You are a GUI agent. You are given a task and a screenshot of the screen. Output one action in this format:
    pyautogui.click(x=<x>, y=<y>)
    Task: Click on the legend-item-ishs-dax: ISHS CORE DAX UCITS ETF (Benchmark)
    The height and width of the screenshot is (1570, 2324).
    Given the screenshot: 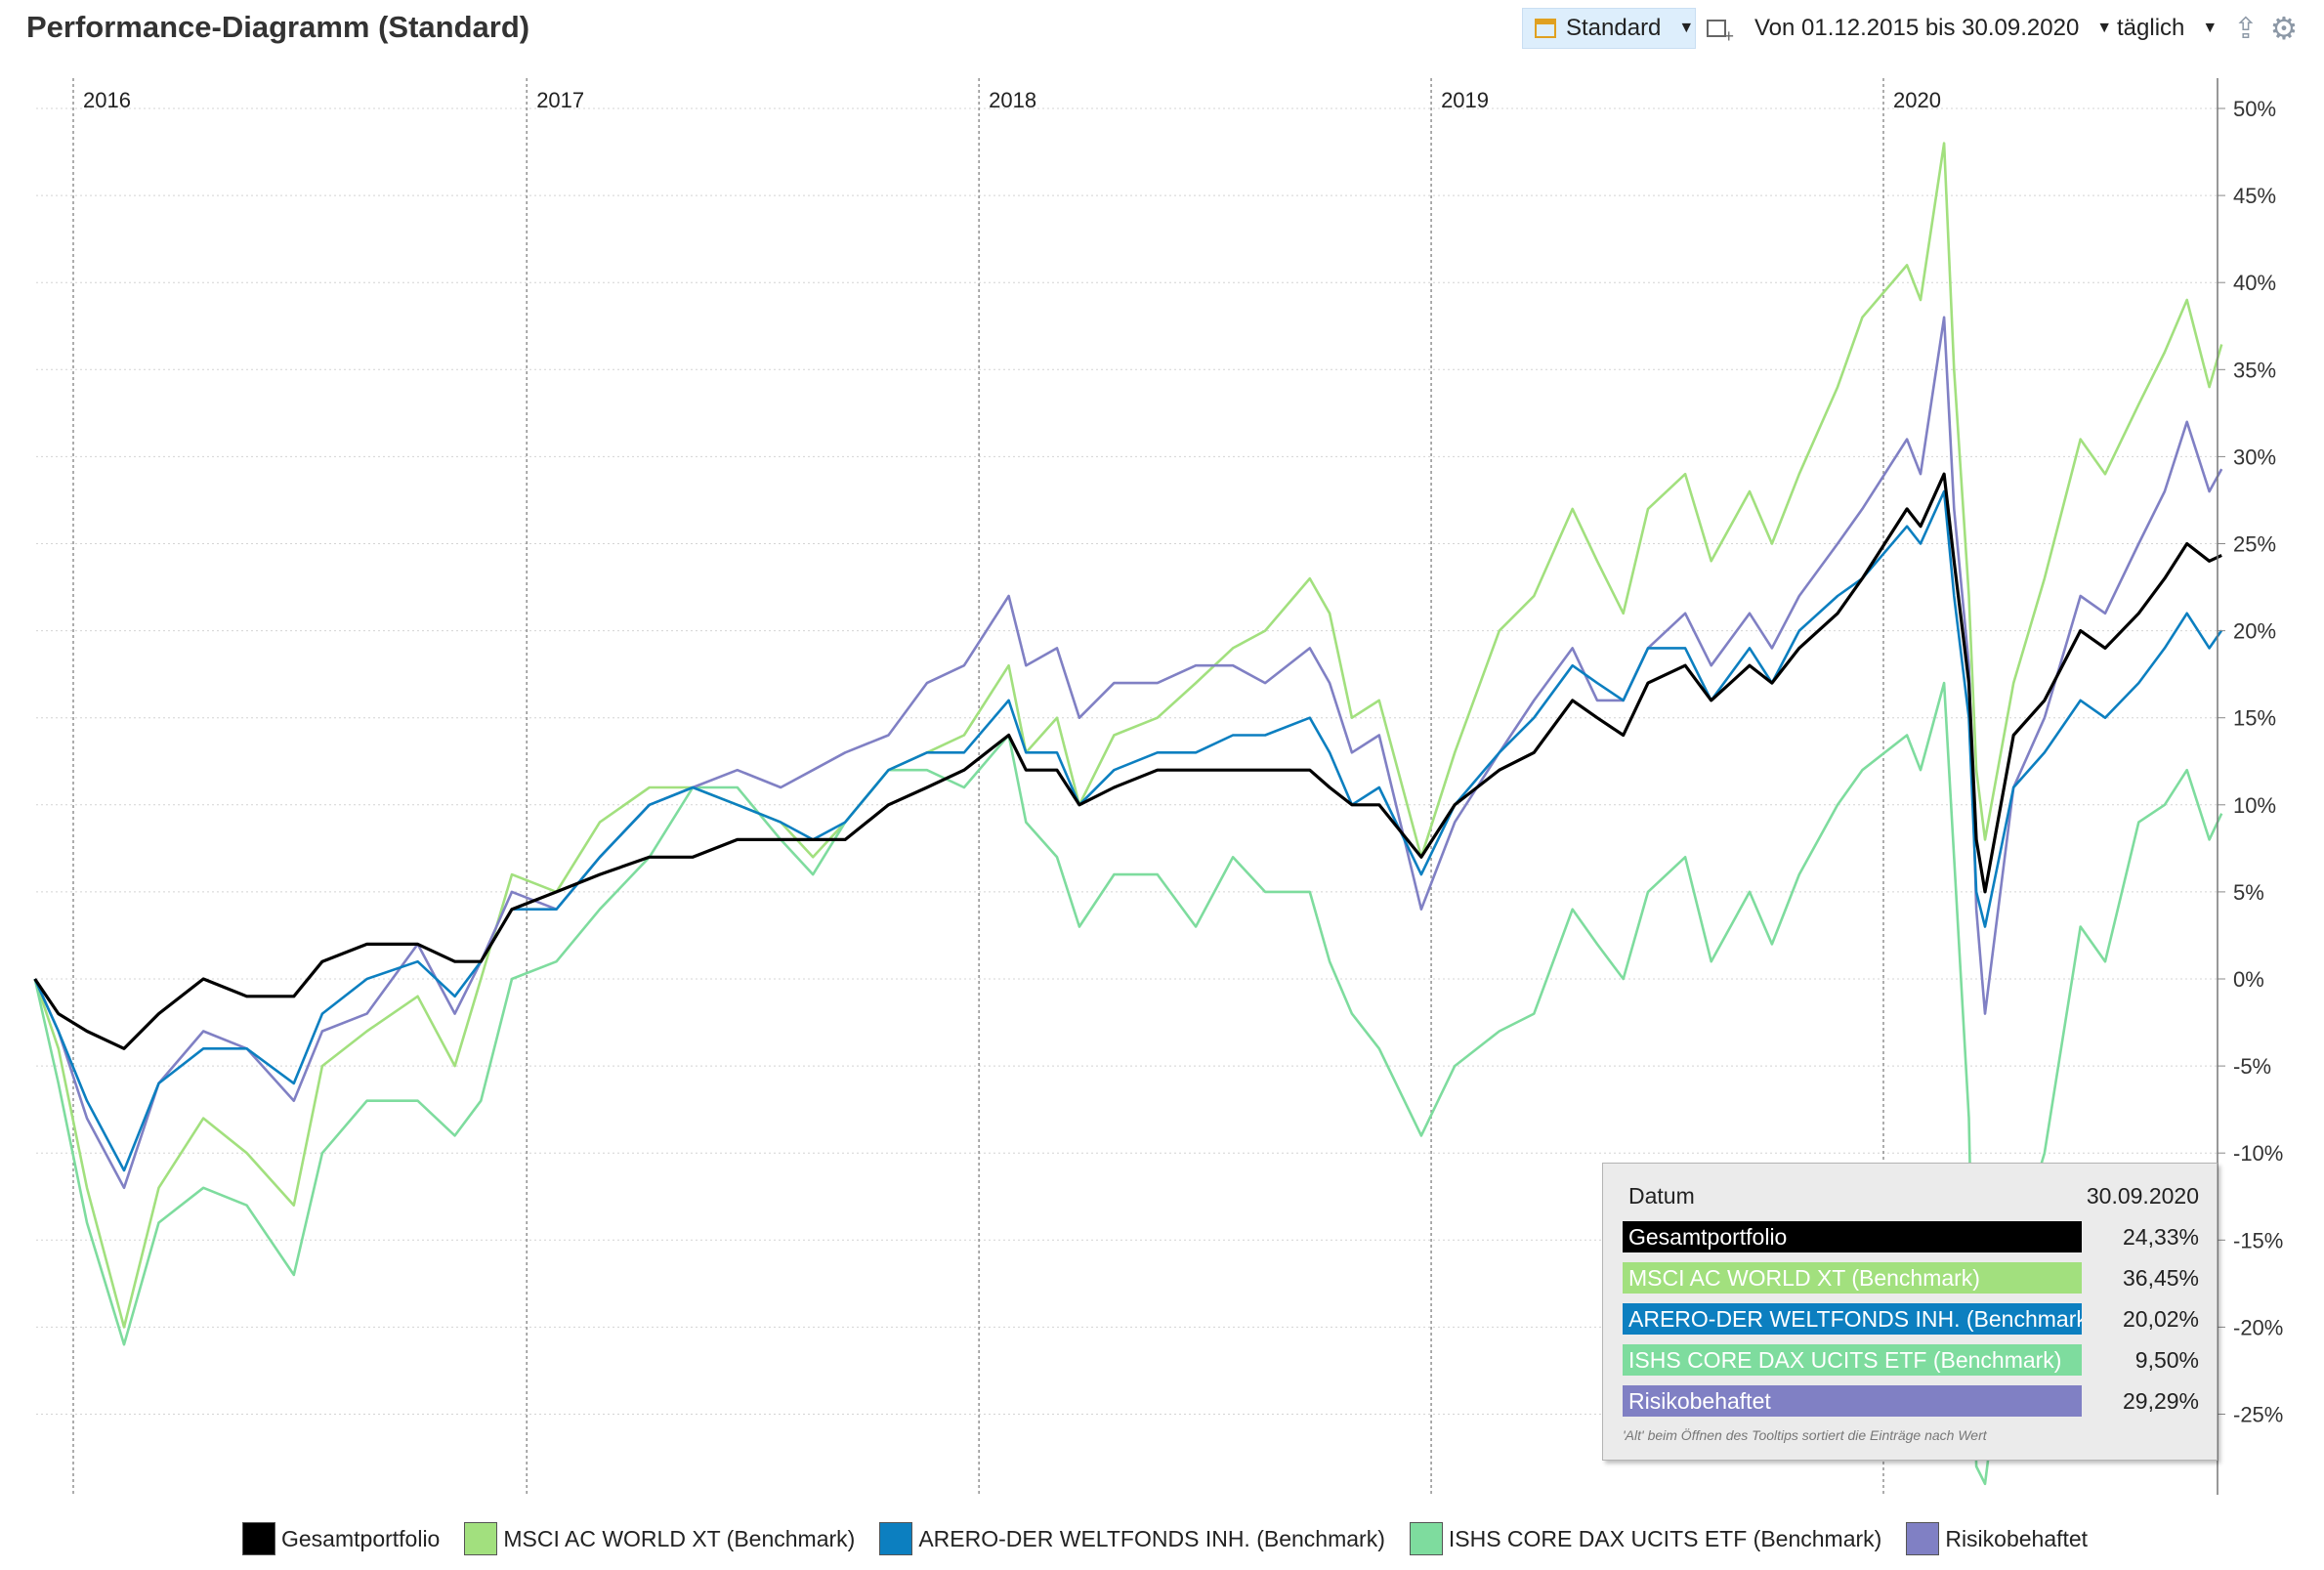 What is the action you would take?
    pyautogui.click(x=1645, y=1539)
    